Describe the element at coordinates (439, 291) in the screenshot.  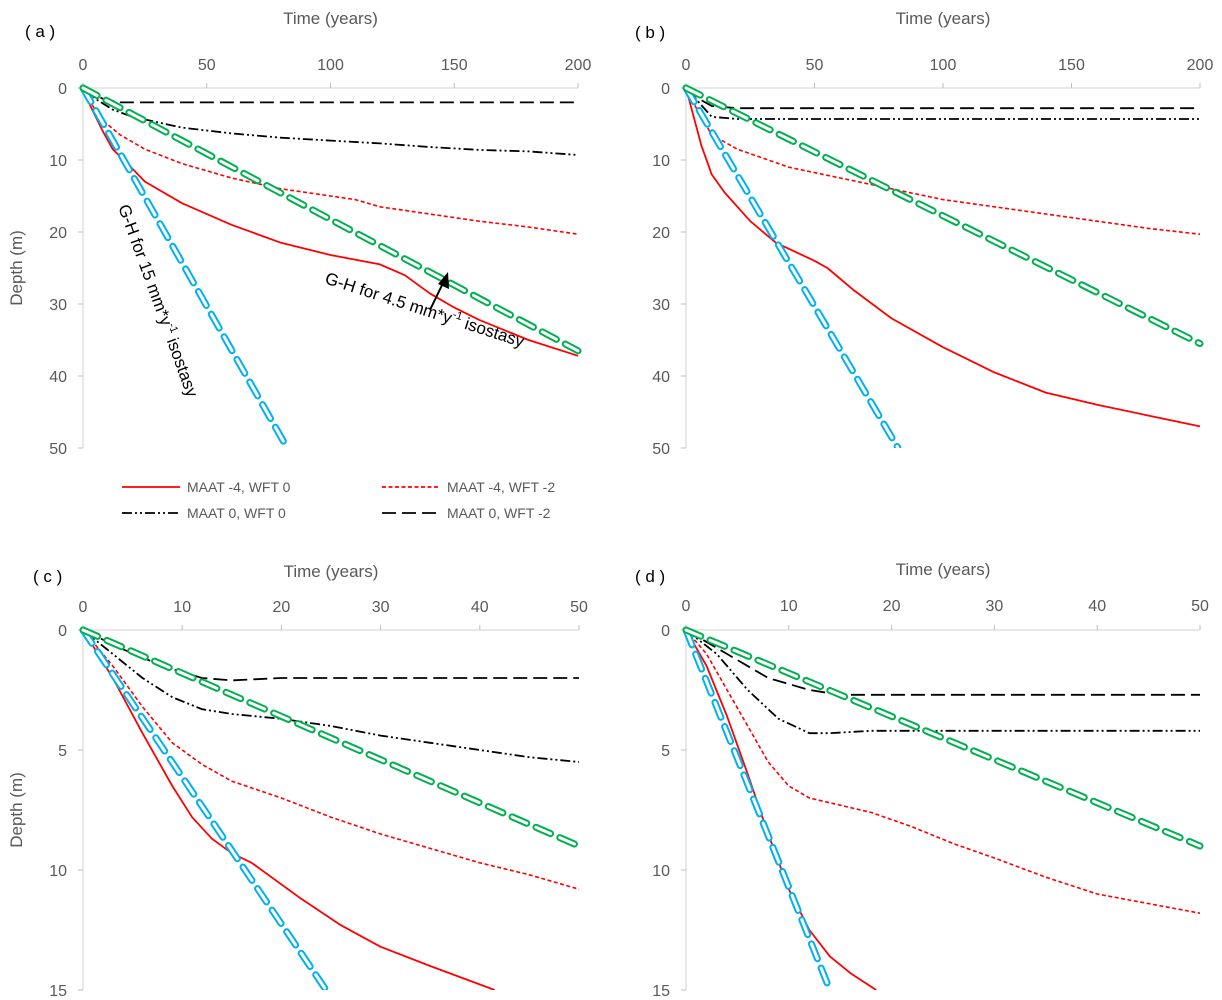
I see `annotation-arrow` at that location.